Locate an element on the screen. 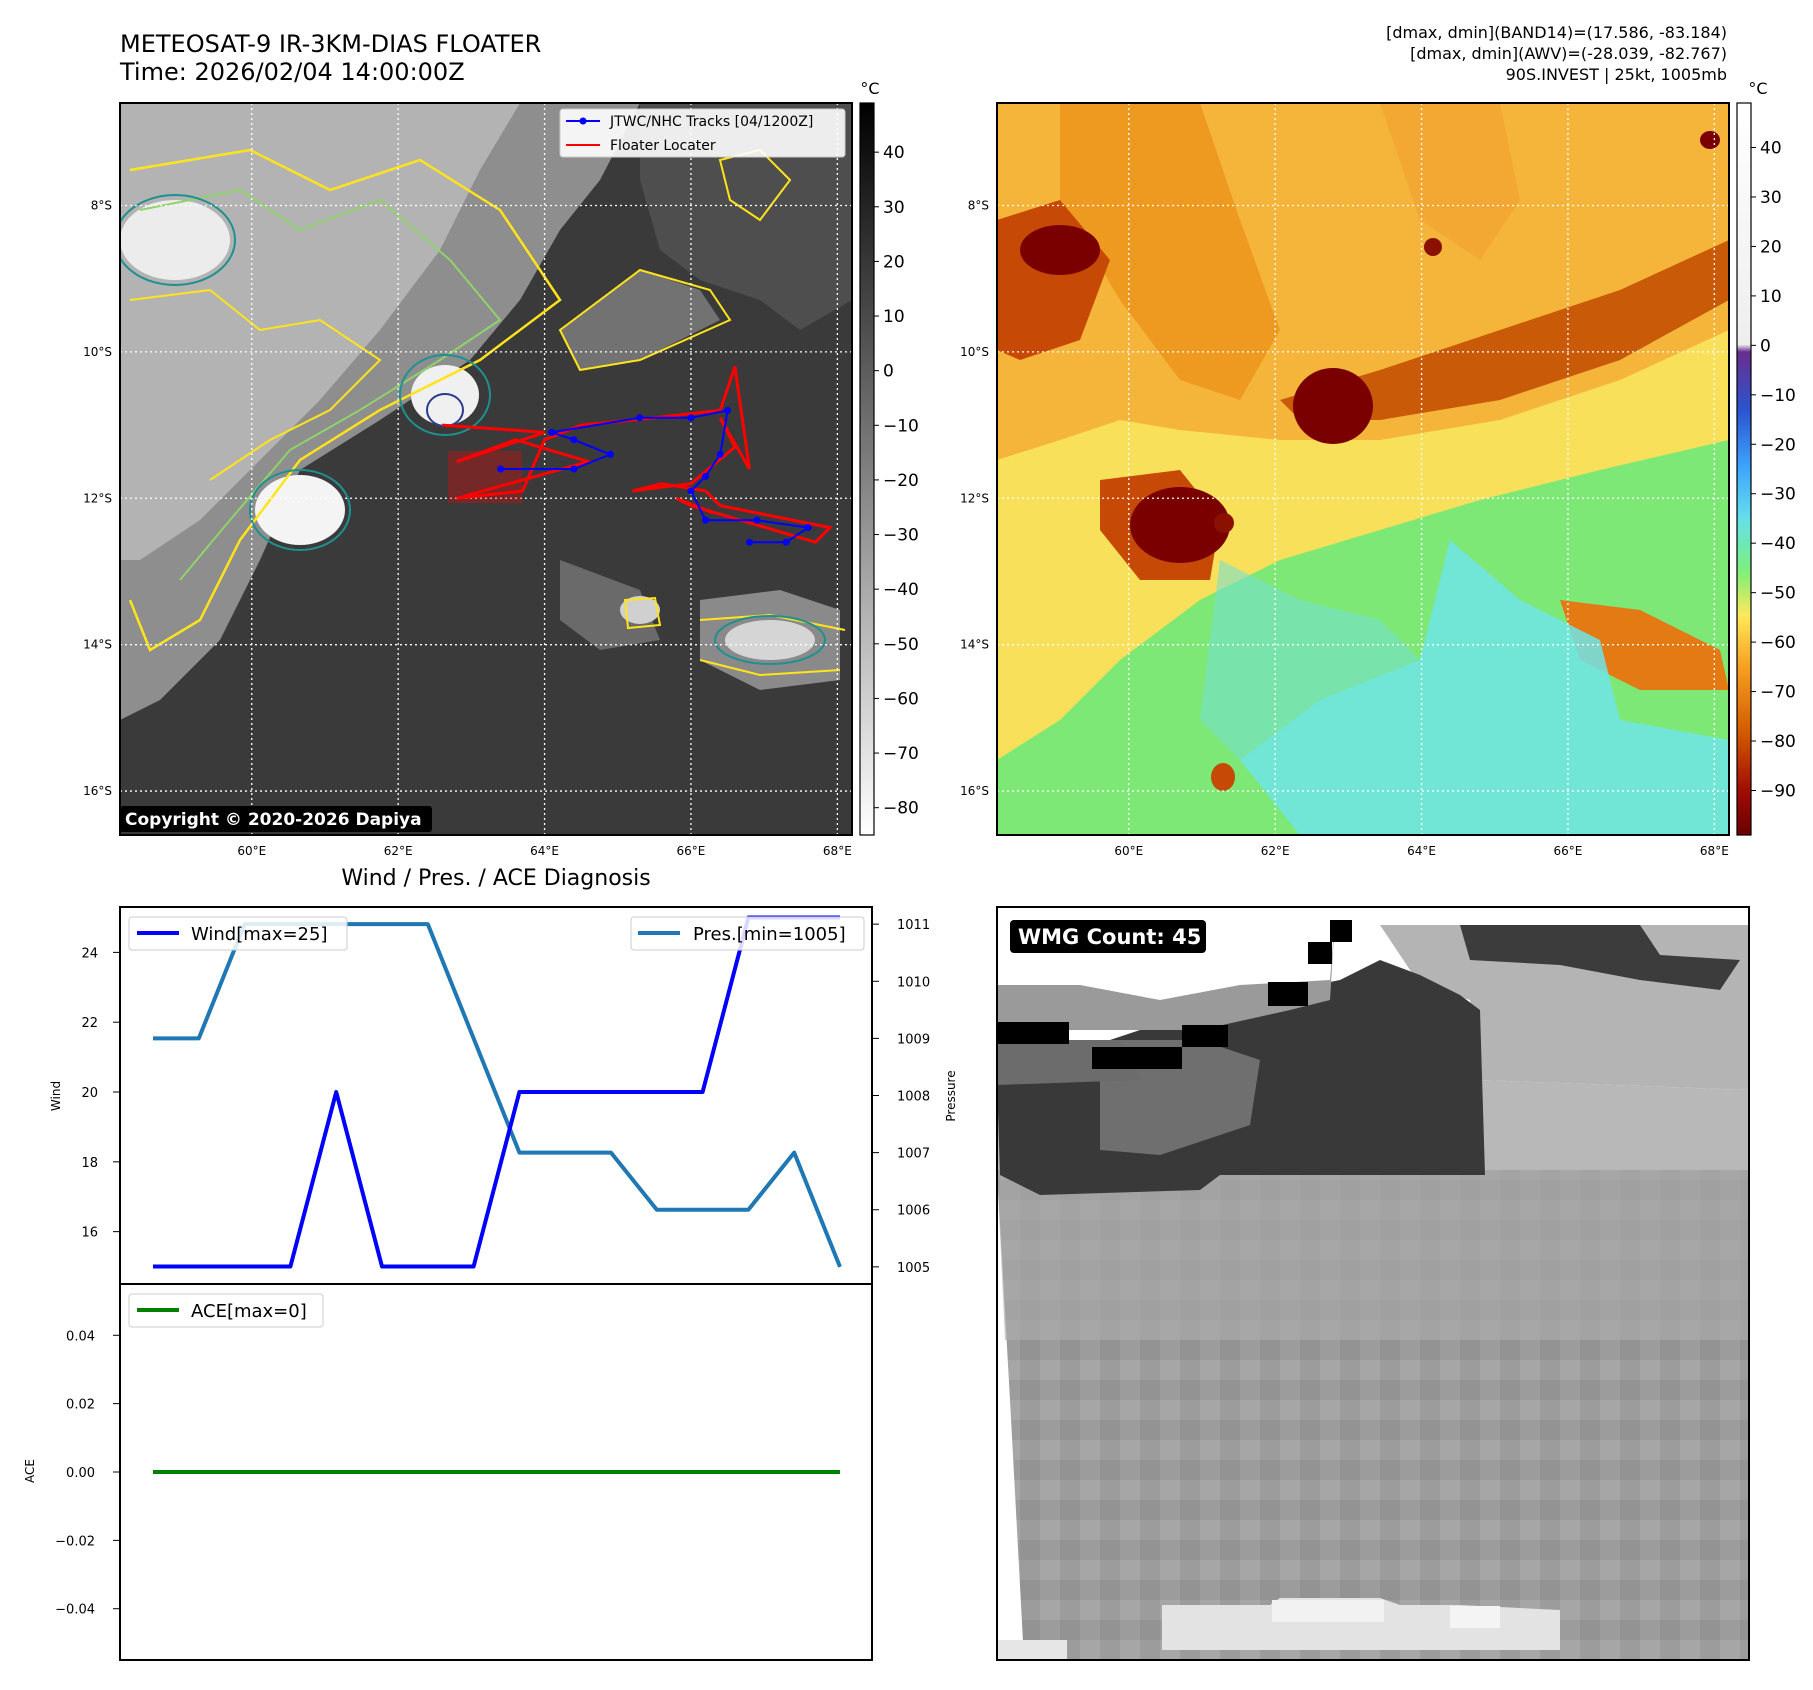 The height and width of the screenshot is (1690, 1813). ir-lat-labels: 8°S 10°S 12°S 14°S 16°S is located at coordinates (97, 498).